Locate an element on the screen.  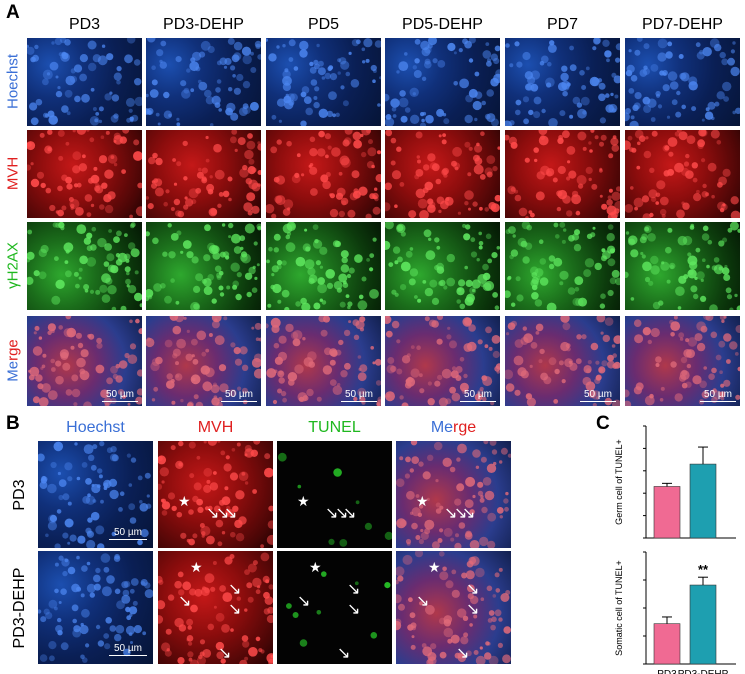
b-col-header-1: MVH is located at coordinates (215, 427).